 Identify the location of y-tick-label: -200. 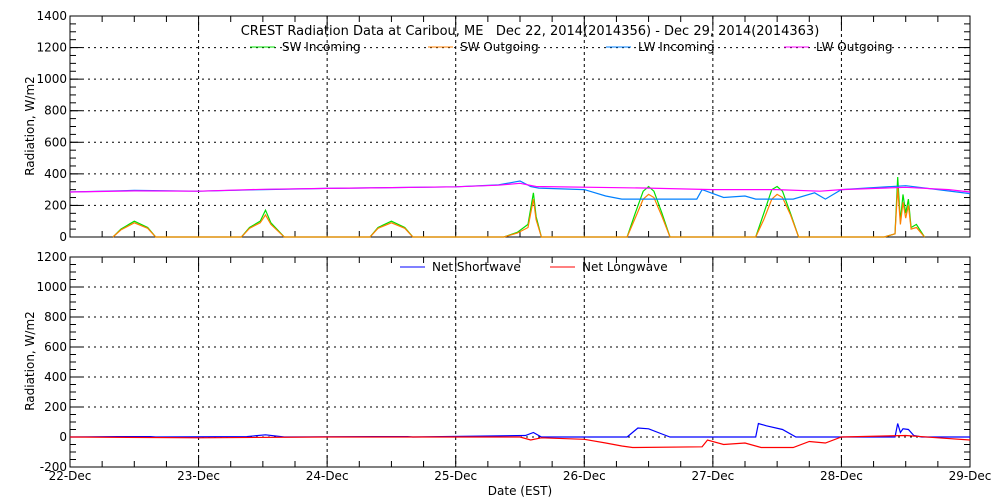
(53, 467).